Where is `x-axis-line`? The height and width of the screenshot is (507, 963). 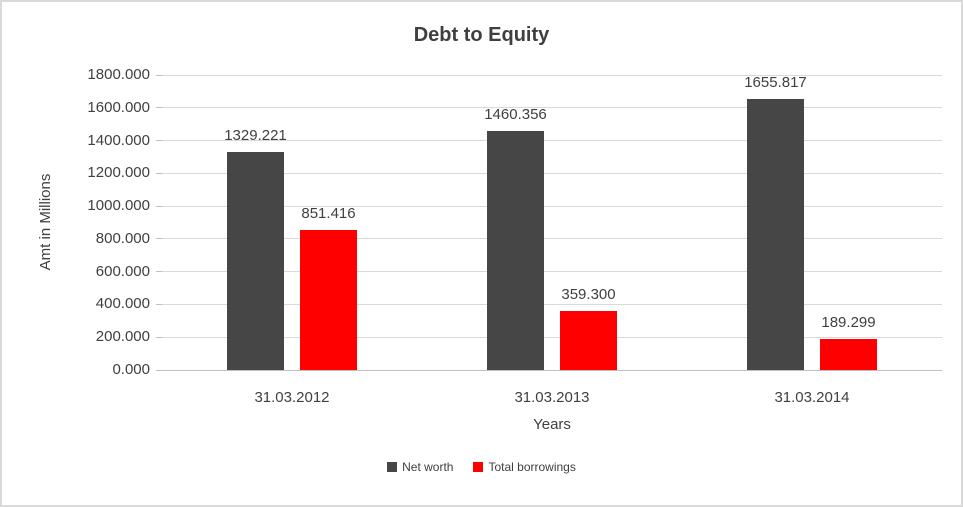 x-axis-line is located at coordinates (552, 370).